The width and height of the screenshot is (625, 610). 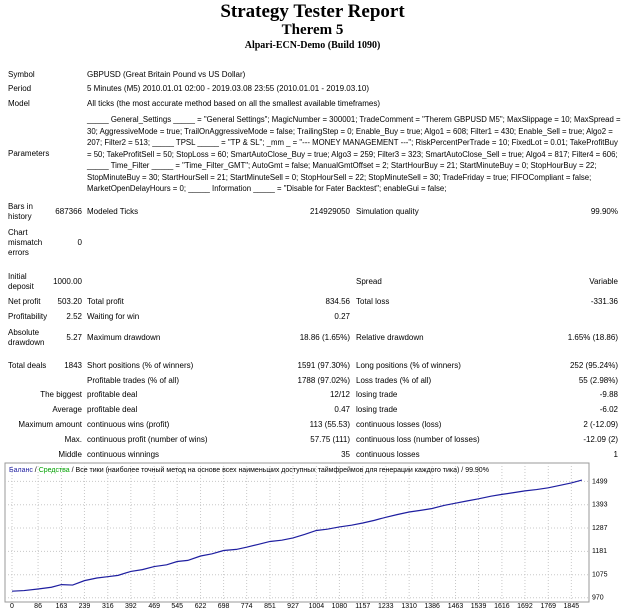 What do you see at coordinates (377, 409) in the screenshot?
I see `stat-cell: losing trade` at bounding box center [377, 409].